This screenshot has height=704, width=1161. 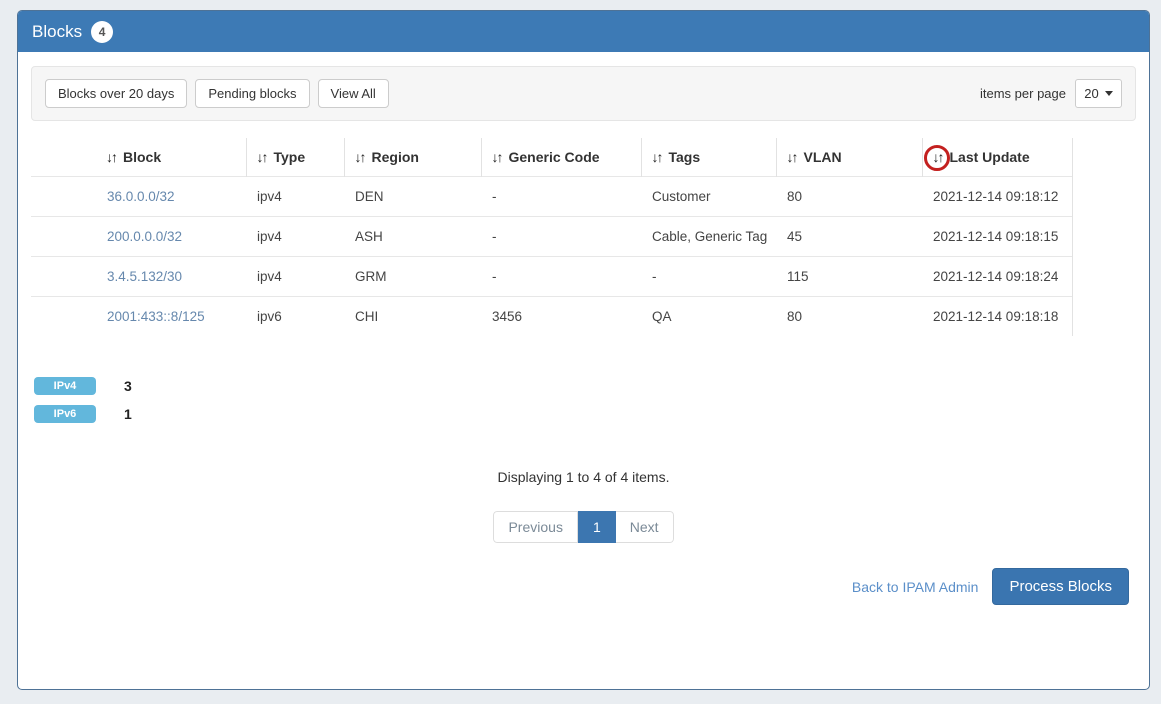 What do you see at coordinates (708, 276) in the screenshot?
I see `tags-cell: -` at bounding box center [708, 276].